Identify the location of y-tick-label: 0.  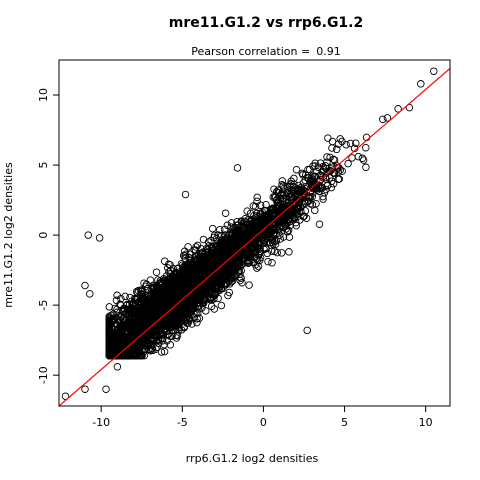
(43, 235).